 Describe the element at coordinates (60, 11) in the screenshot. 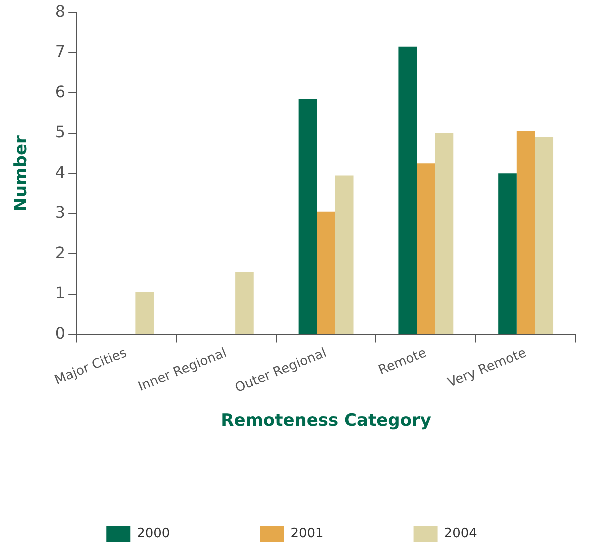

I see `y-tick-label: 8` at that location.